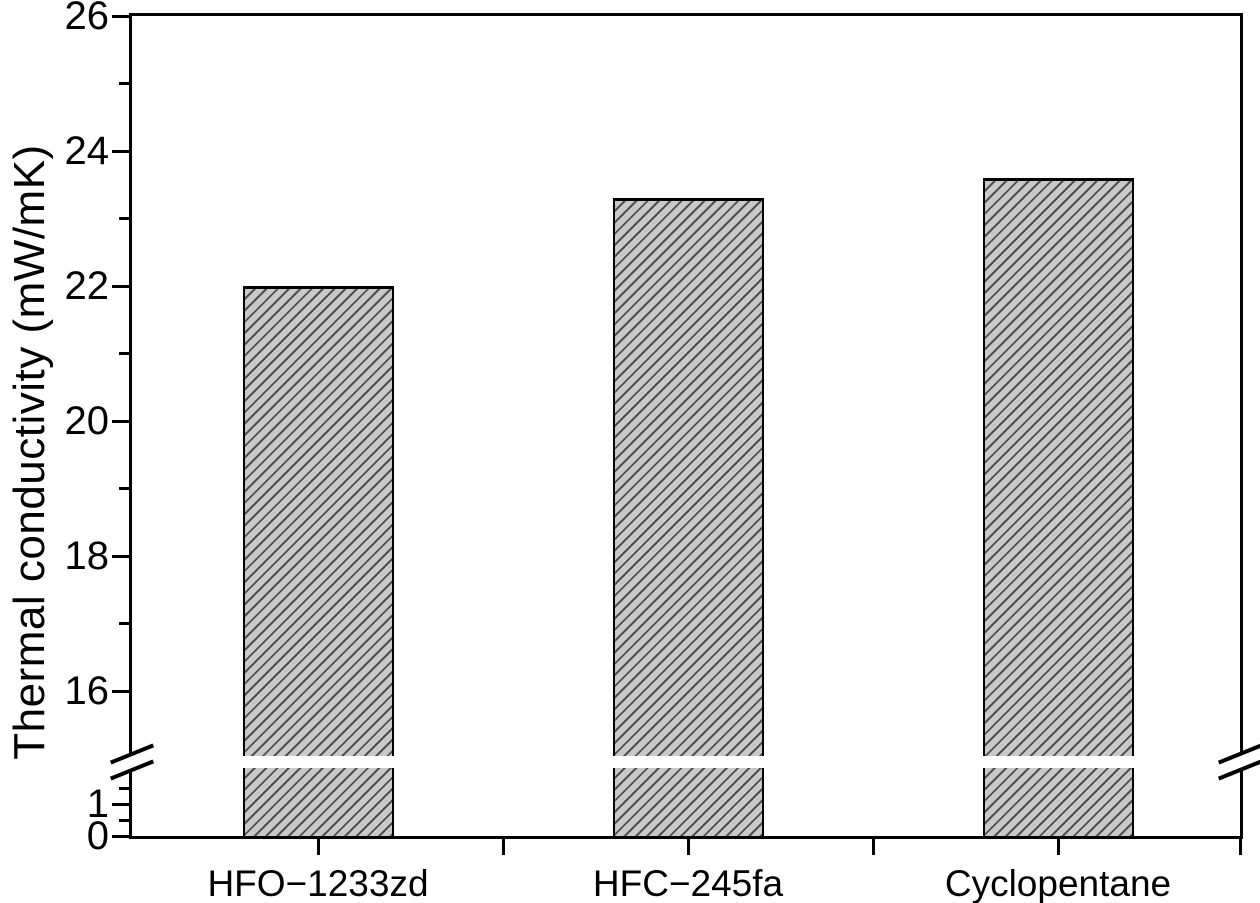  Describe the element at coordinates (87, 151) in the screenshot. I see `y-tick-label: 24` at that location.